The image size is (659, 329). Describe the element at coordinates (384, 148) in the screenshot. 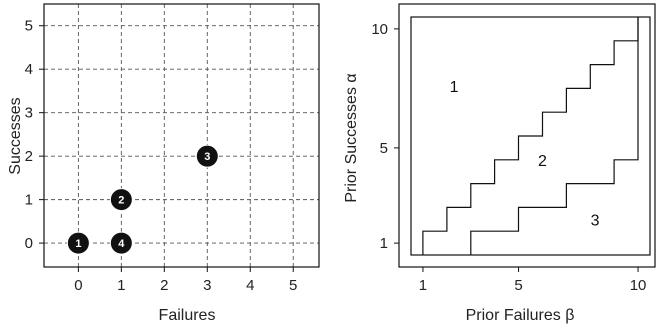

I see `right-y-tick-label: 5` at that location.